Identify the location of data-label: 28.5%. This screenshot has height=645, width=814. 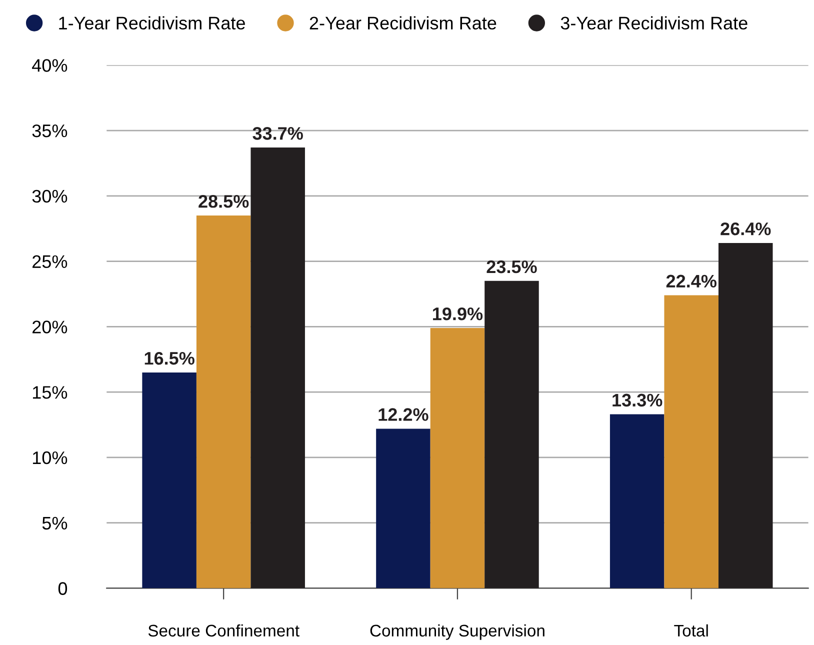
(223, 201).